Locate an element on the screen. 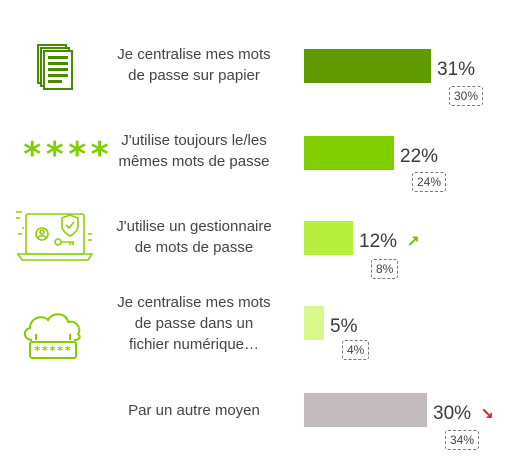 The height and width of the screenshot is (464, 518). previous-value-text: 8% is located at coordinates (385, 269).